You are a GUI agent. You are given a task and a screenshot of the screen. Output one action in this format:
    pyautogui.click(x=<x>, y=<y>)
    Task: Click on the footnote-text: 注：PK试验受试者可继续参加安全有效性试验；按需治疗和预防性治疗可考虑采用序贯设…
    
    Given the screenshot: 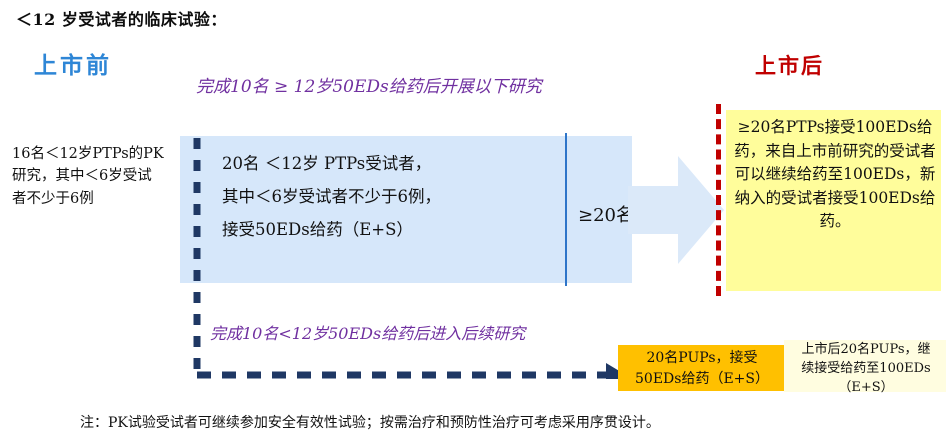 What is the action you would take?
    pyautogui.click(x=370, y=423)
    